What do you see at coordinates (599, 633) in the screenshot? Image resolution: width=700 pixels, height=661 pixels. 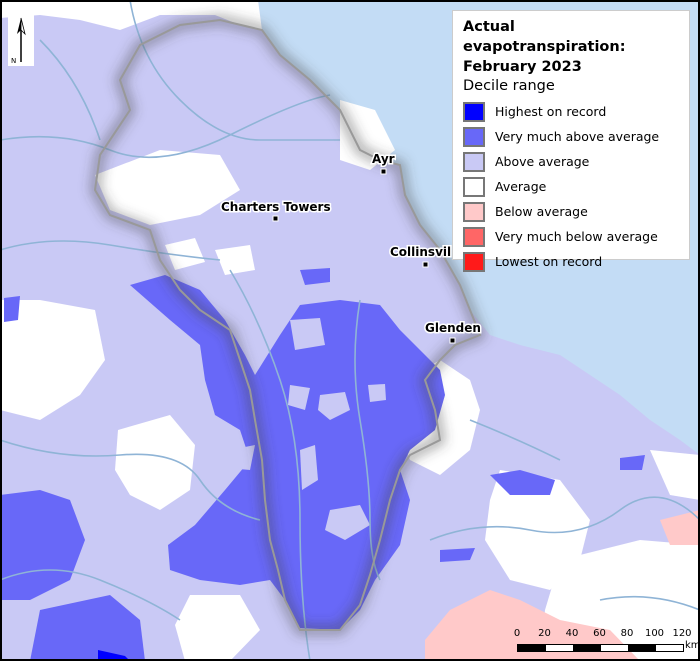 I see `scale-tick-label: 60` at bounding box center [599, 633].